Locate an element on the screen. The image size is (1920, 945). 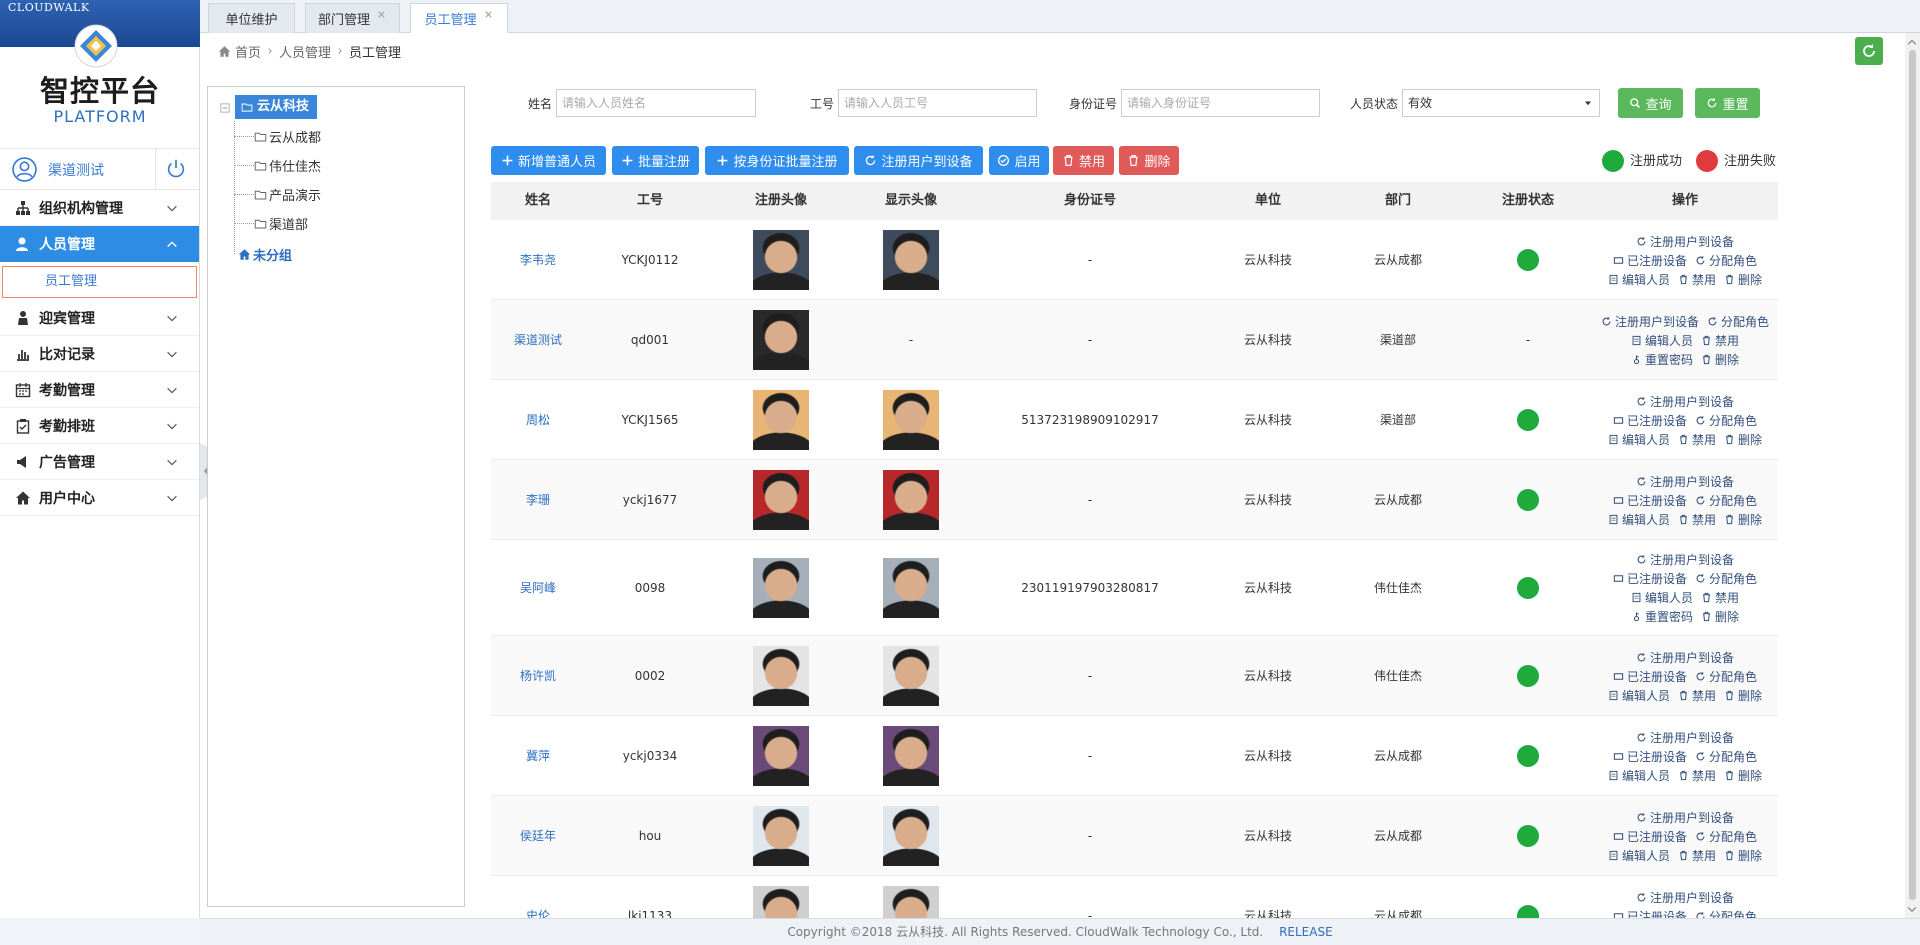
cell-name: 李韦尧 is located at coordinates (537, 260).